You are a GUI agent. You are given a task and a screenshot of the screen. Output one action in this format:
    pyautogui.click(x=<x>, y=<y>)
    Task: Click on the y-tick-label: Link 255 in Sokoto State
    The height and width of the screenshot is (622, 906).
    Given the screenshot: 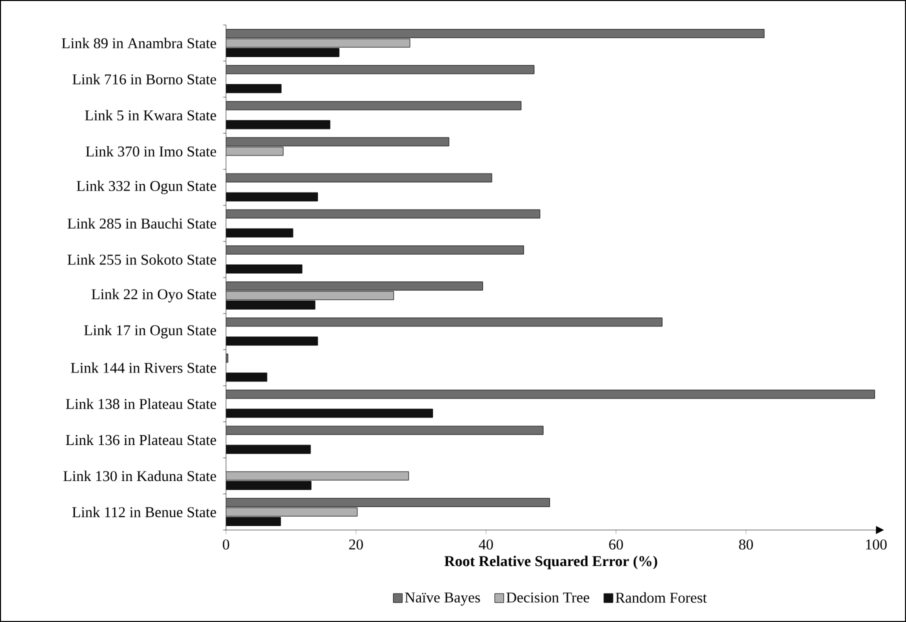 What is the action you would take?
    pyautogui.click(x=142, y=259)
    